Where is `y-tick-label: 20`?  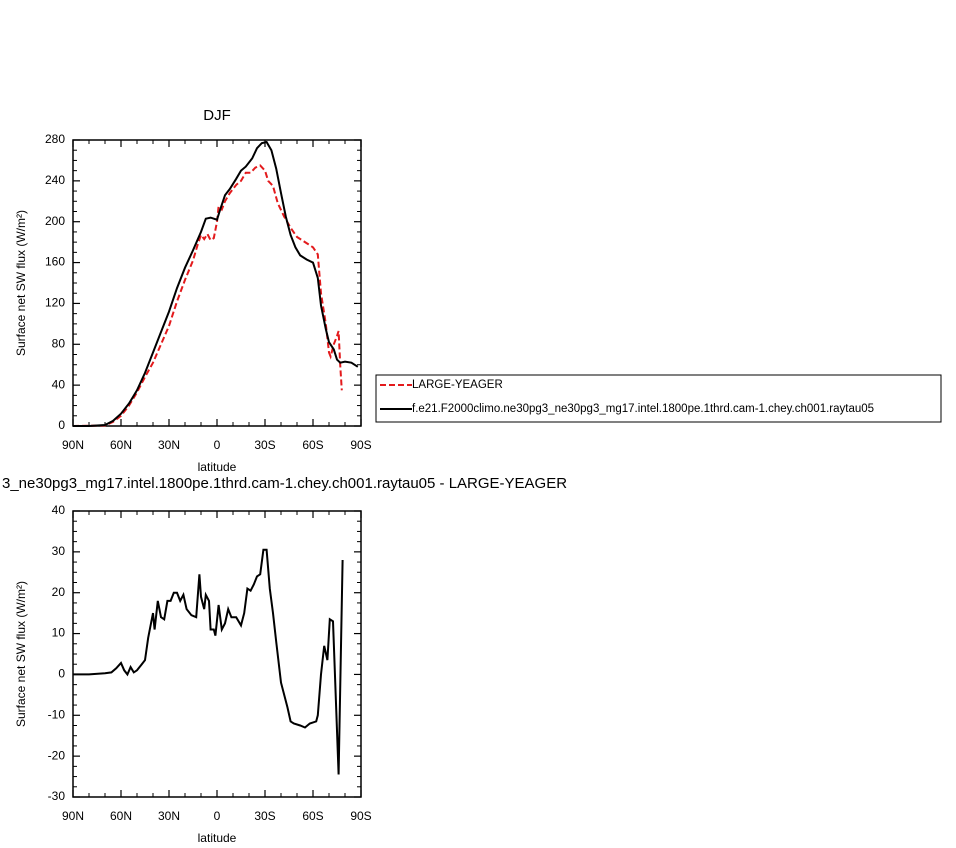 y-tick-label: 20 is located at coordinates (59, 592).